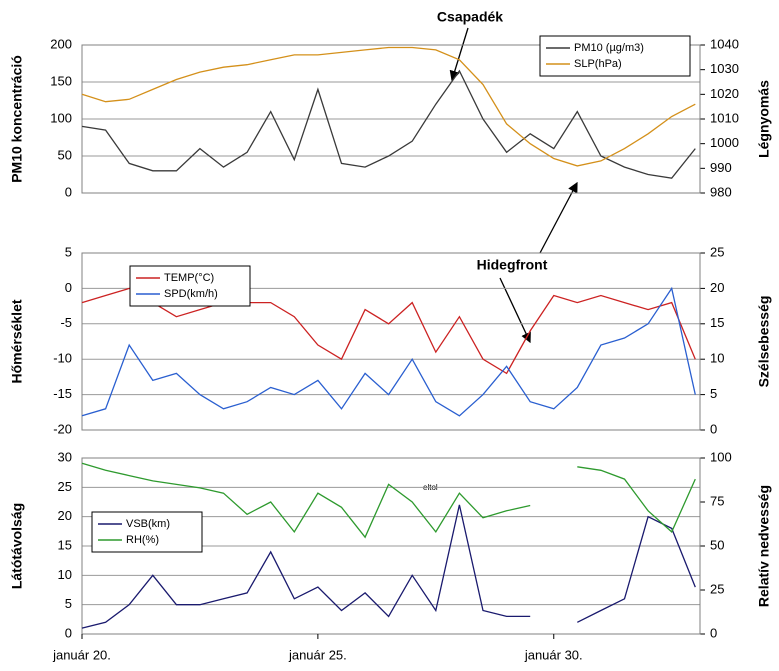 The image size is (779, 671). Describe the element at coordinates (721, 191) in the screenshot. I see `y2-tick-label: 980` at that location.